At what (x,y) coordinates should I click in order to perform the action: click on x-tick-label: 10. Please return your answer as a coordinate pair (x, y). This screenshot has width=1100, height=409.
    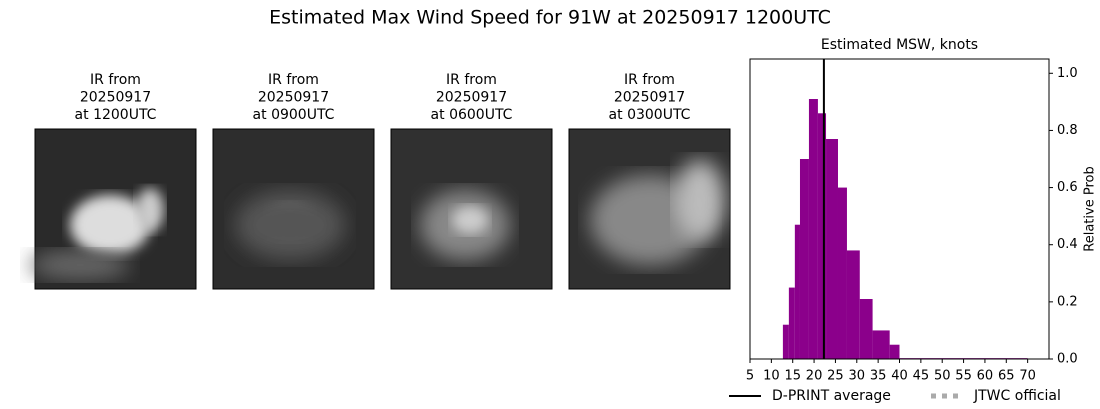
    Looking at the image, I should click on (771, 376).